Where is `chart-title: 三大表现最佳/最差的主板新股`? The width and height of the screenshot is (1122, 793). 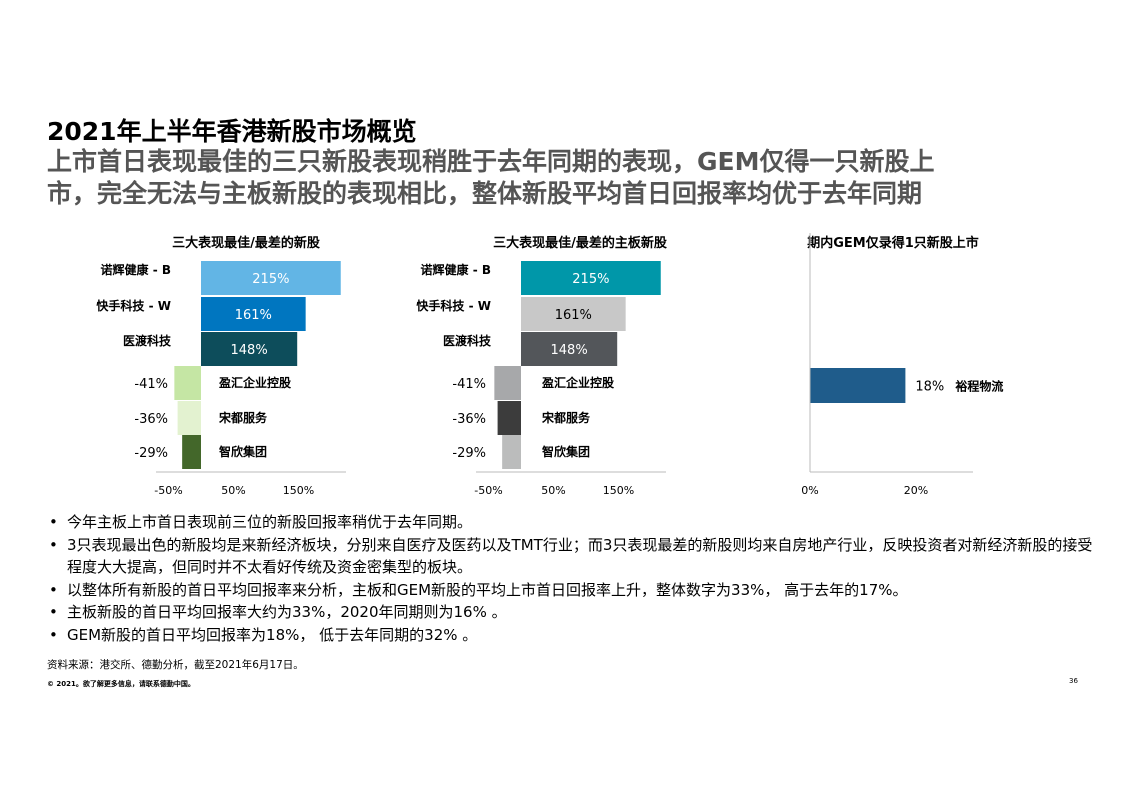 chart-title: 三大表现最佳/最差的主板新股 is located at coordinates (580, 243).